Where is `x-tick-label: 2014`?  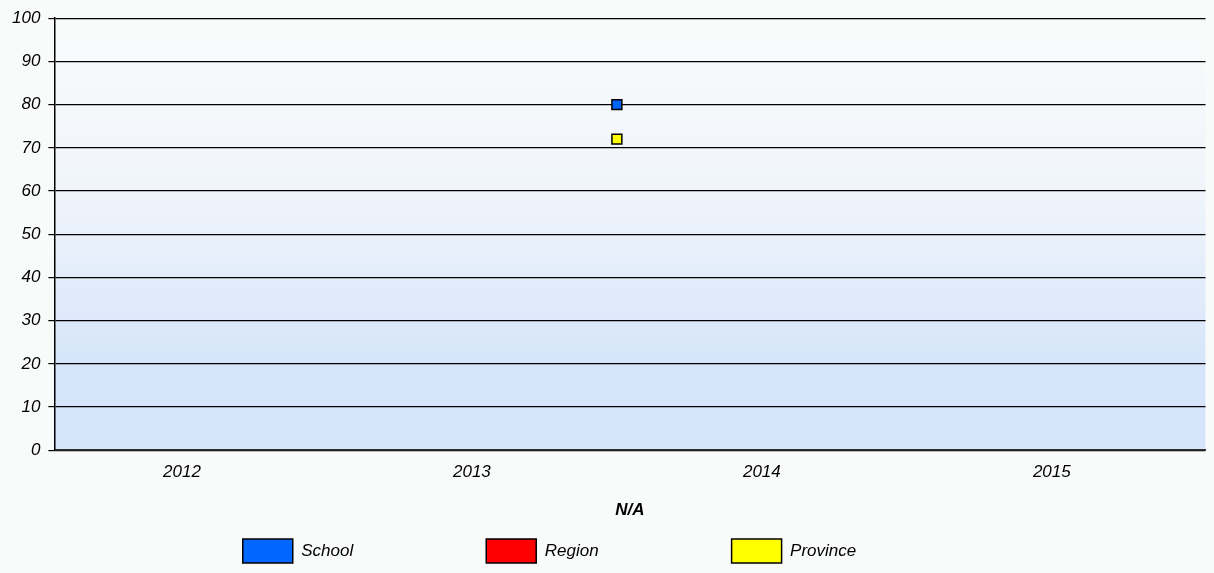 x-tick-label: 2014 is located at coordinates (761, 472).